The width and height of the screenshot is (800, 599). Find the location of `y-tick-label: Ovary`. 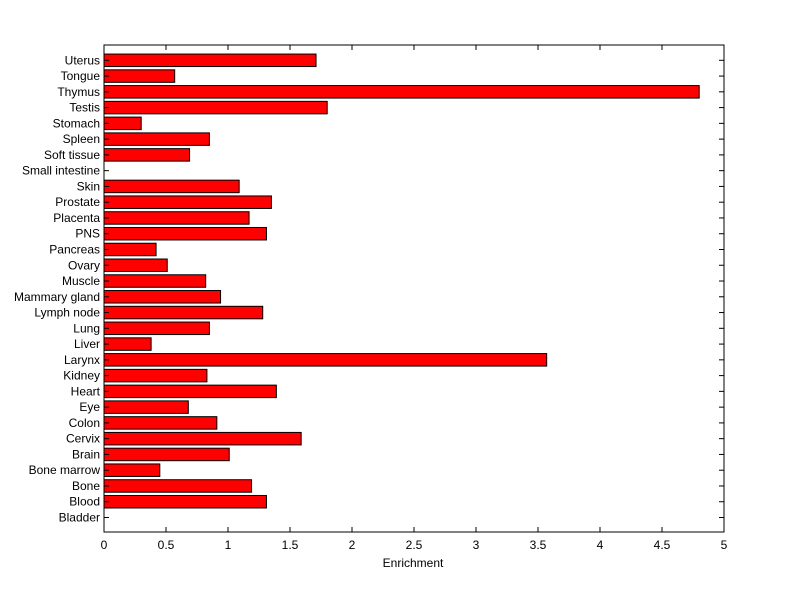

y-tick-label: Ovary is located at coordinates (84, 265).